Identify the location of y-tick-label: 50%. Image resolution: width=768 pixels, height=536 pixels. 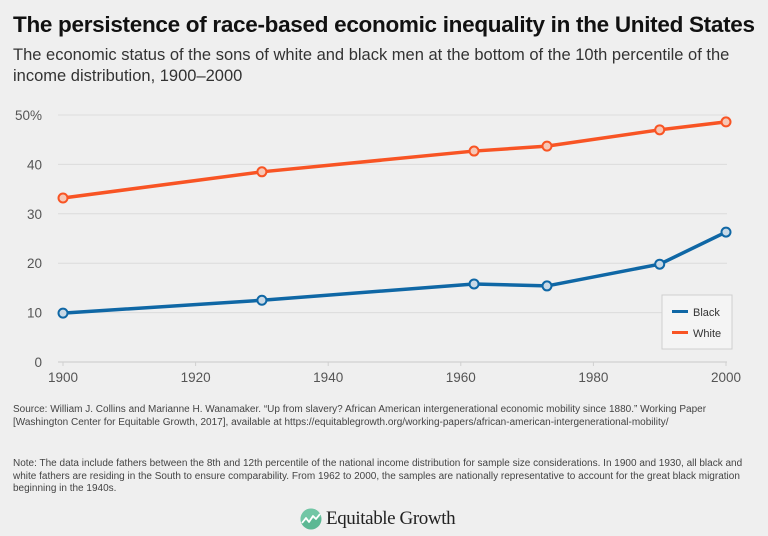
(28, 115).